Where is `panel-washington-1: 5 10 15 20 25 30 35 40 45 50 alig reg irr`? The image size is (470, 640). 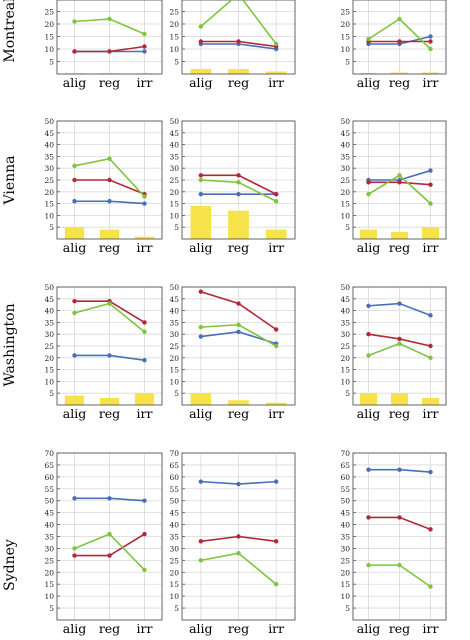
panel-washington-1: 5 10 15 20 25 30 35 40 45 50 alig reg irr is located at coordinates (103, 352).